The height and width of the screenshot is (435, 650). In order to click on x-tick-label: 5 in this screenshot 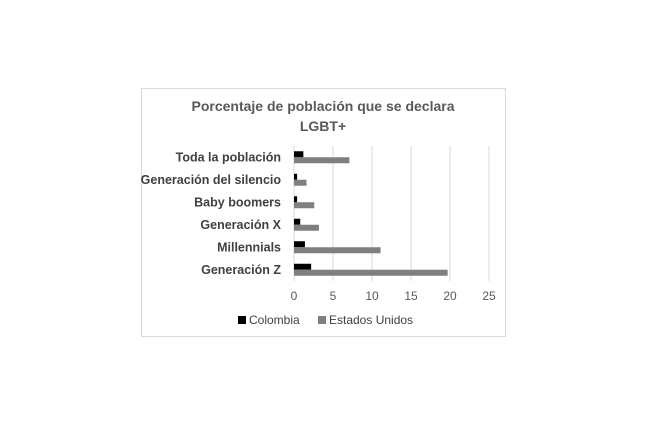, I will do `click(333, 296)`.